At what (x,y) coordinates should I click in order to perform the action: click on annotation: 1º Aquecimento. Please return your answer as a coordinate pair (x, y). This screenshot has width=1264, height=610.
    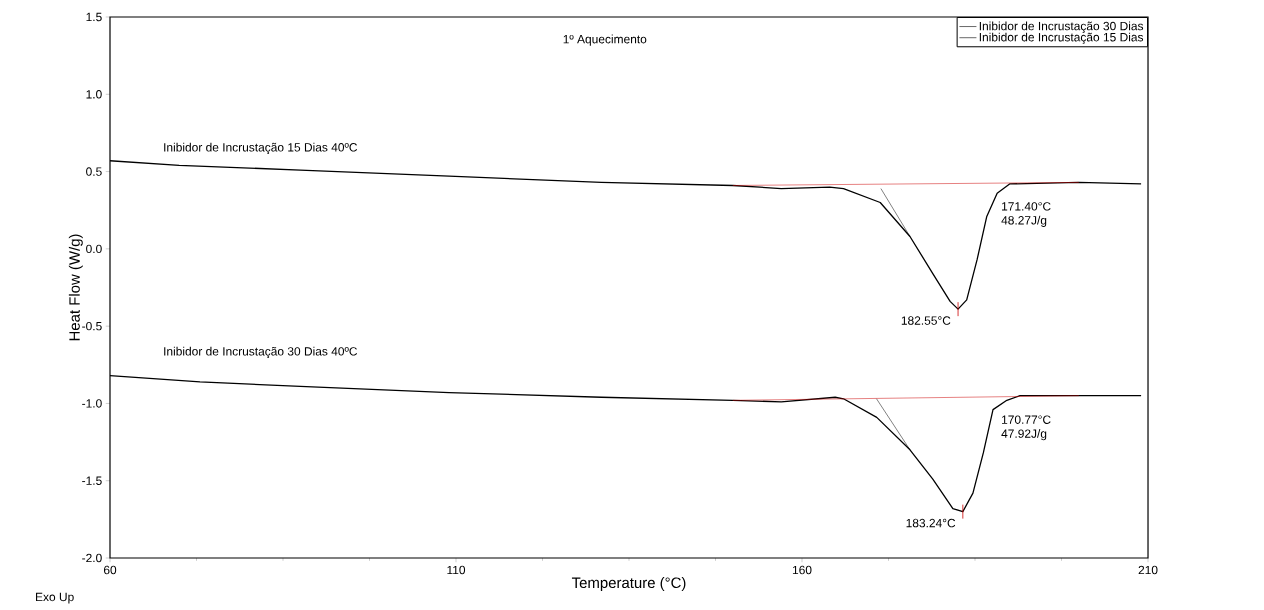
    Looking at the image, I should click on (605, 40).